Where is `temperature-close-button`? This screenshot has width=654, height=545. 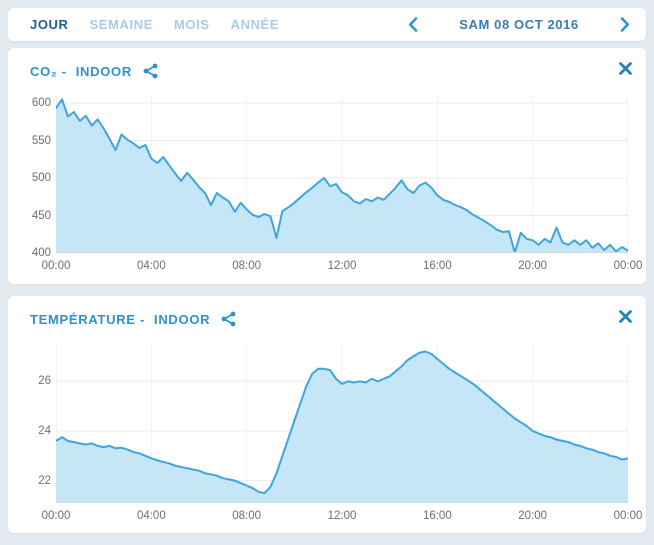
temperature-close-button is located at coordinates (625, 316).